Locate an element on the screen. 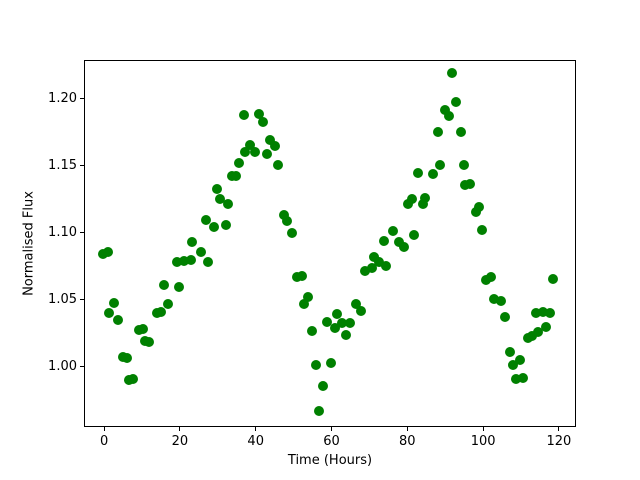 The image size is (640, 480). x-tick-label: 80 is located at coordinates (407, 441).